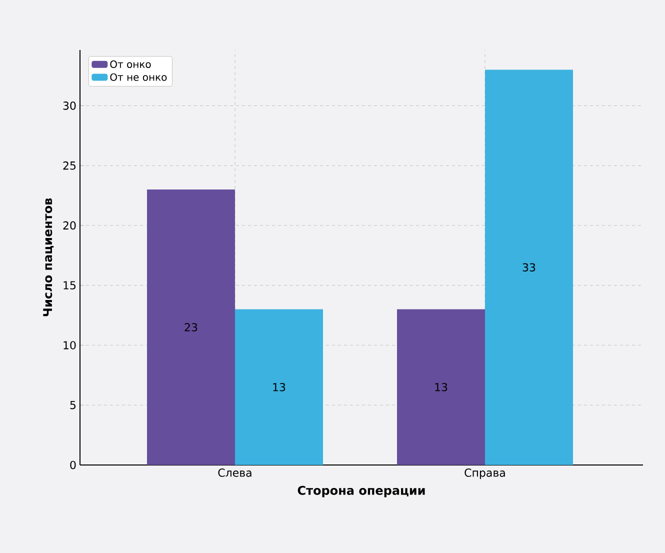  I want to click on legend-label: От не онко, so click(138, 77).